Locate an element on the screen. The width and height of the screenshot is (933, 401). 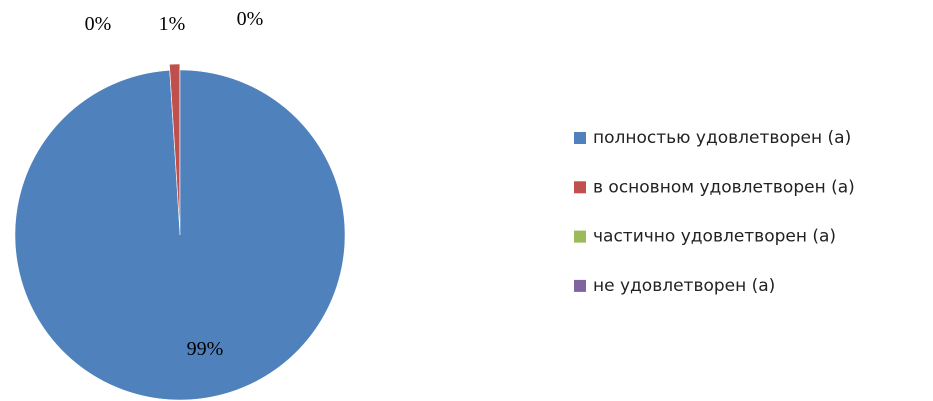
legend-label: частично удовлетворен (а) is located at coordinates (714, 237).